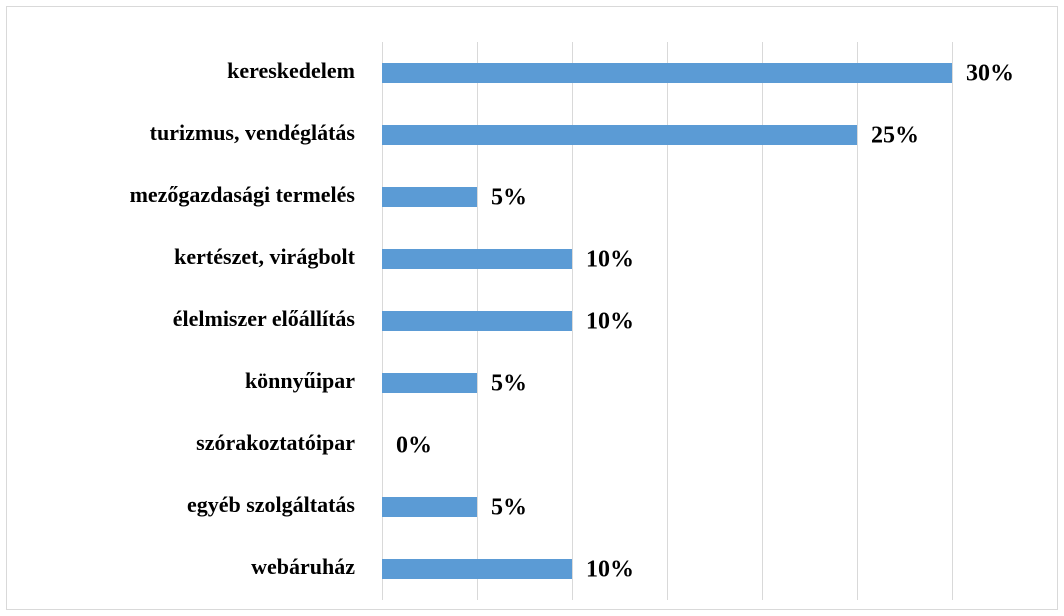 The height and width of the screenshot is (616, 1064). I want to click on data-label: 25%, so click(895, 136).